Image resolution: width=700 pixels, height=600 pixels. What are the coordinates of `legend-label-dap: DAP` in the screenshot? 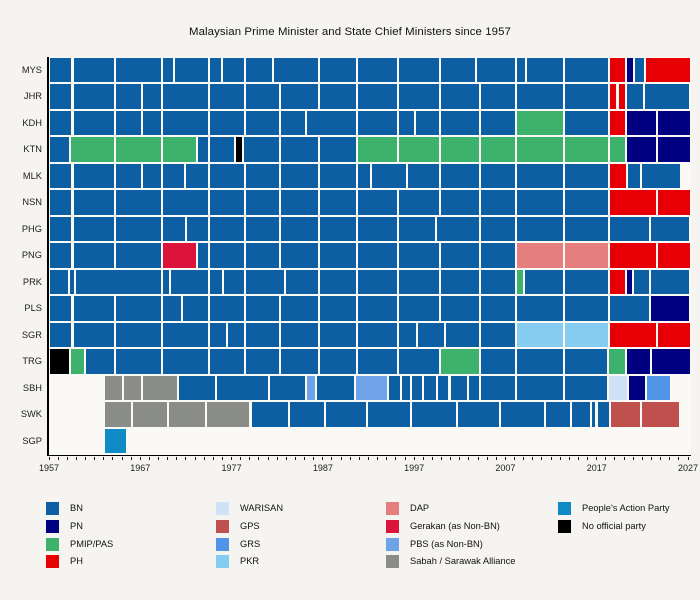 It's located at (420, 508).